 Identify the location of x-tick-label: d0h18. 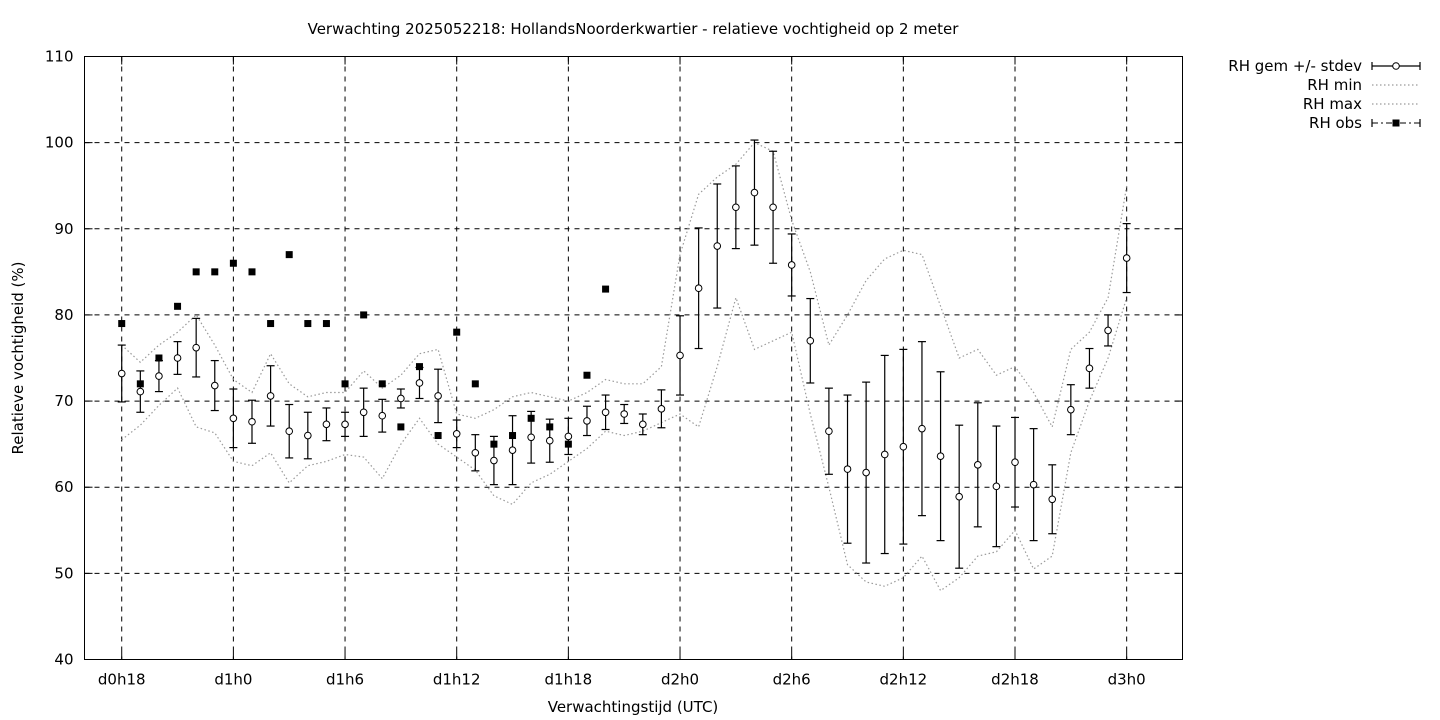
(122, 680).